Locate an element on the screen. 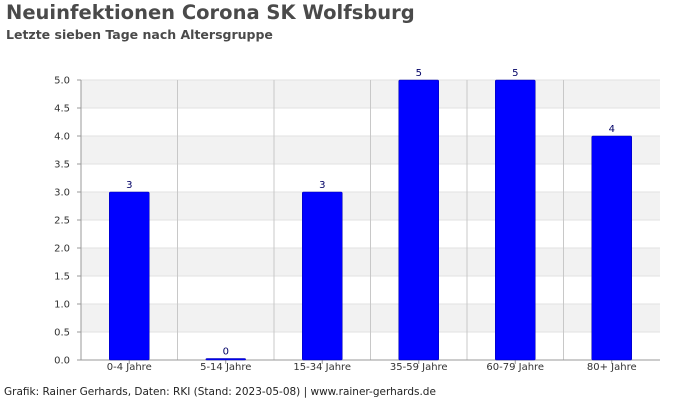  y-tick-label: 2.5 is located at coordinates (62, 221).